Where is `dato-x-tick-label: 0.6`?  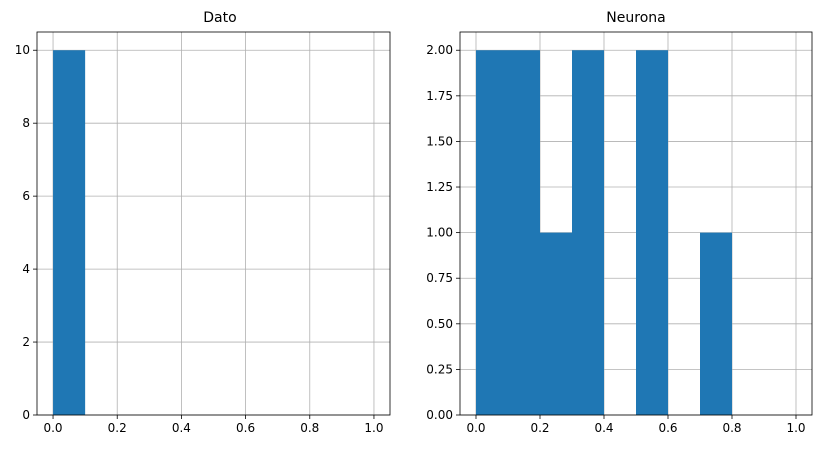
dato-x-tick-label: 0.6 is located at coordinates (245, 428).